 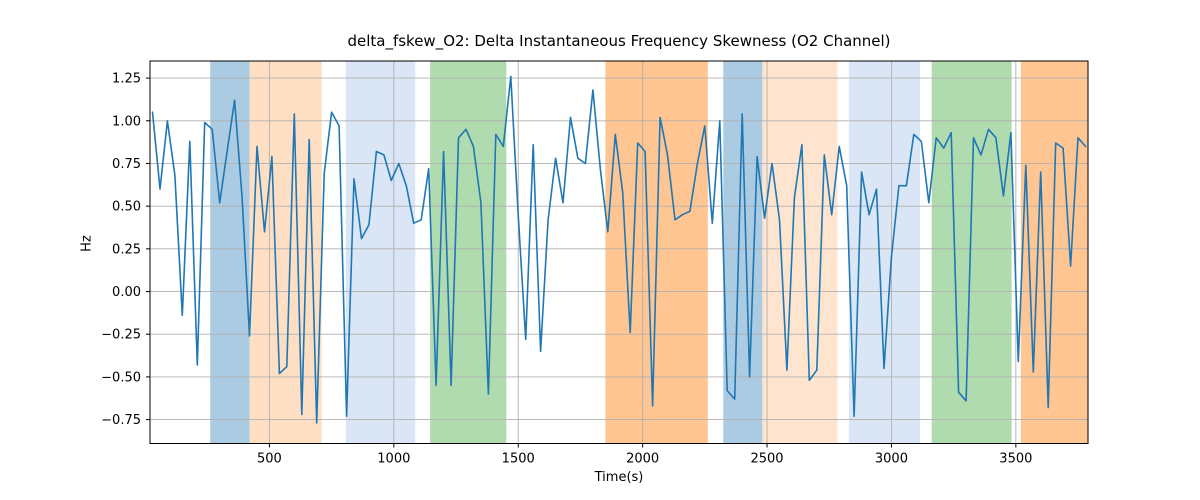 I want to click on y-tick-label: 1.00, so click(x=126, y=121).